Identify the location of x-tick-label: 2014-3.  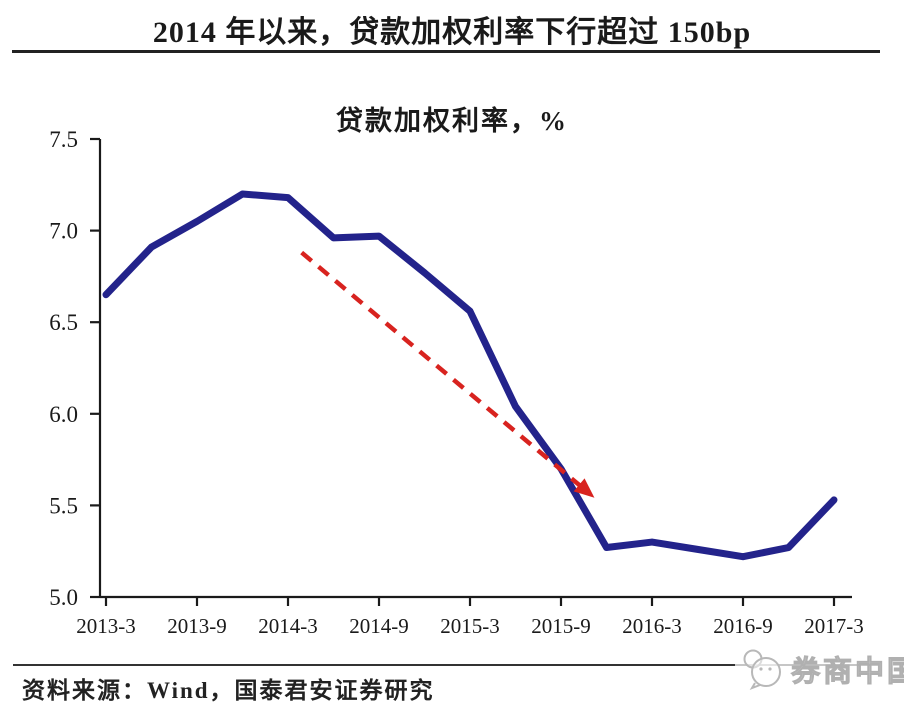
(288, 626).